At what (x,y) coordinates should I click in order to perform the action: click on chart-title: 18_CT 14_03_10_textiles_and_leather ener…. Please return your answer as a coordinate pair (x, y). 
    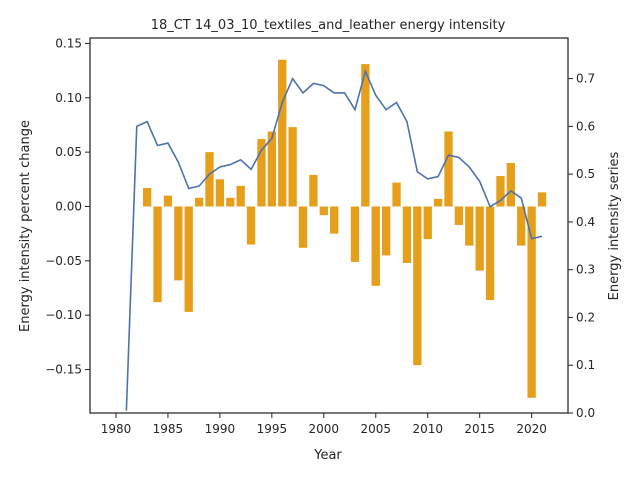
    Looking at the image, I should click on (328, 25).